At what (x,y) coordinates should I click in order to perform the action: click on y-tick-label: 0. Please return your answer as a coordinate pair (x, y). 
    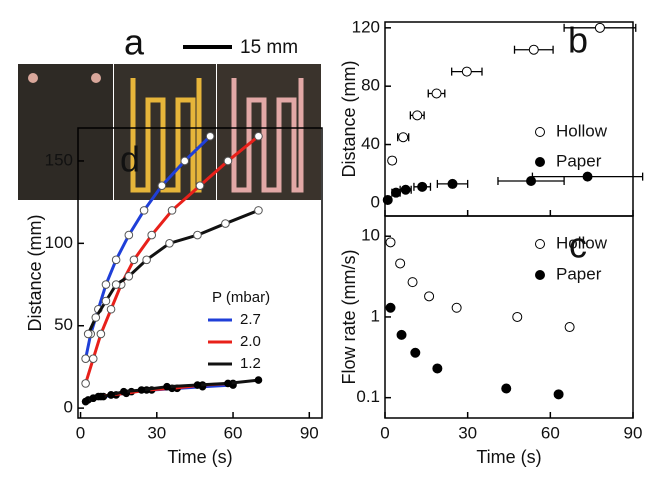
    Looking at the image, I should click on (68, 407).